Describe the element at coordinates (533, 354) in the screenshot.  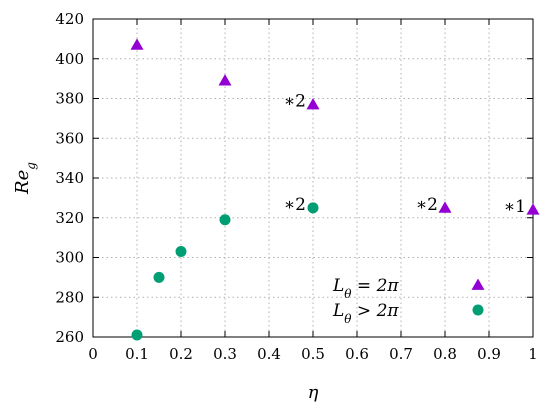
I see `x-tick-label: 1` at that location.